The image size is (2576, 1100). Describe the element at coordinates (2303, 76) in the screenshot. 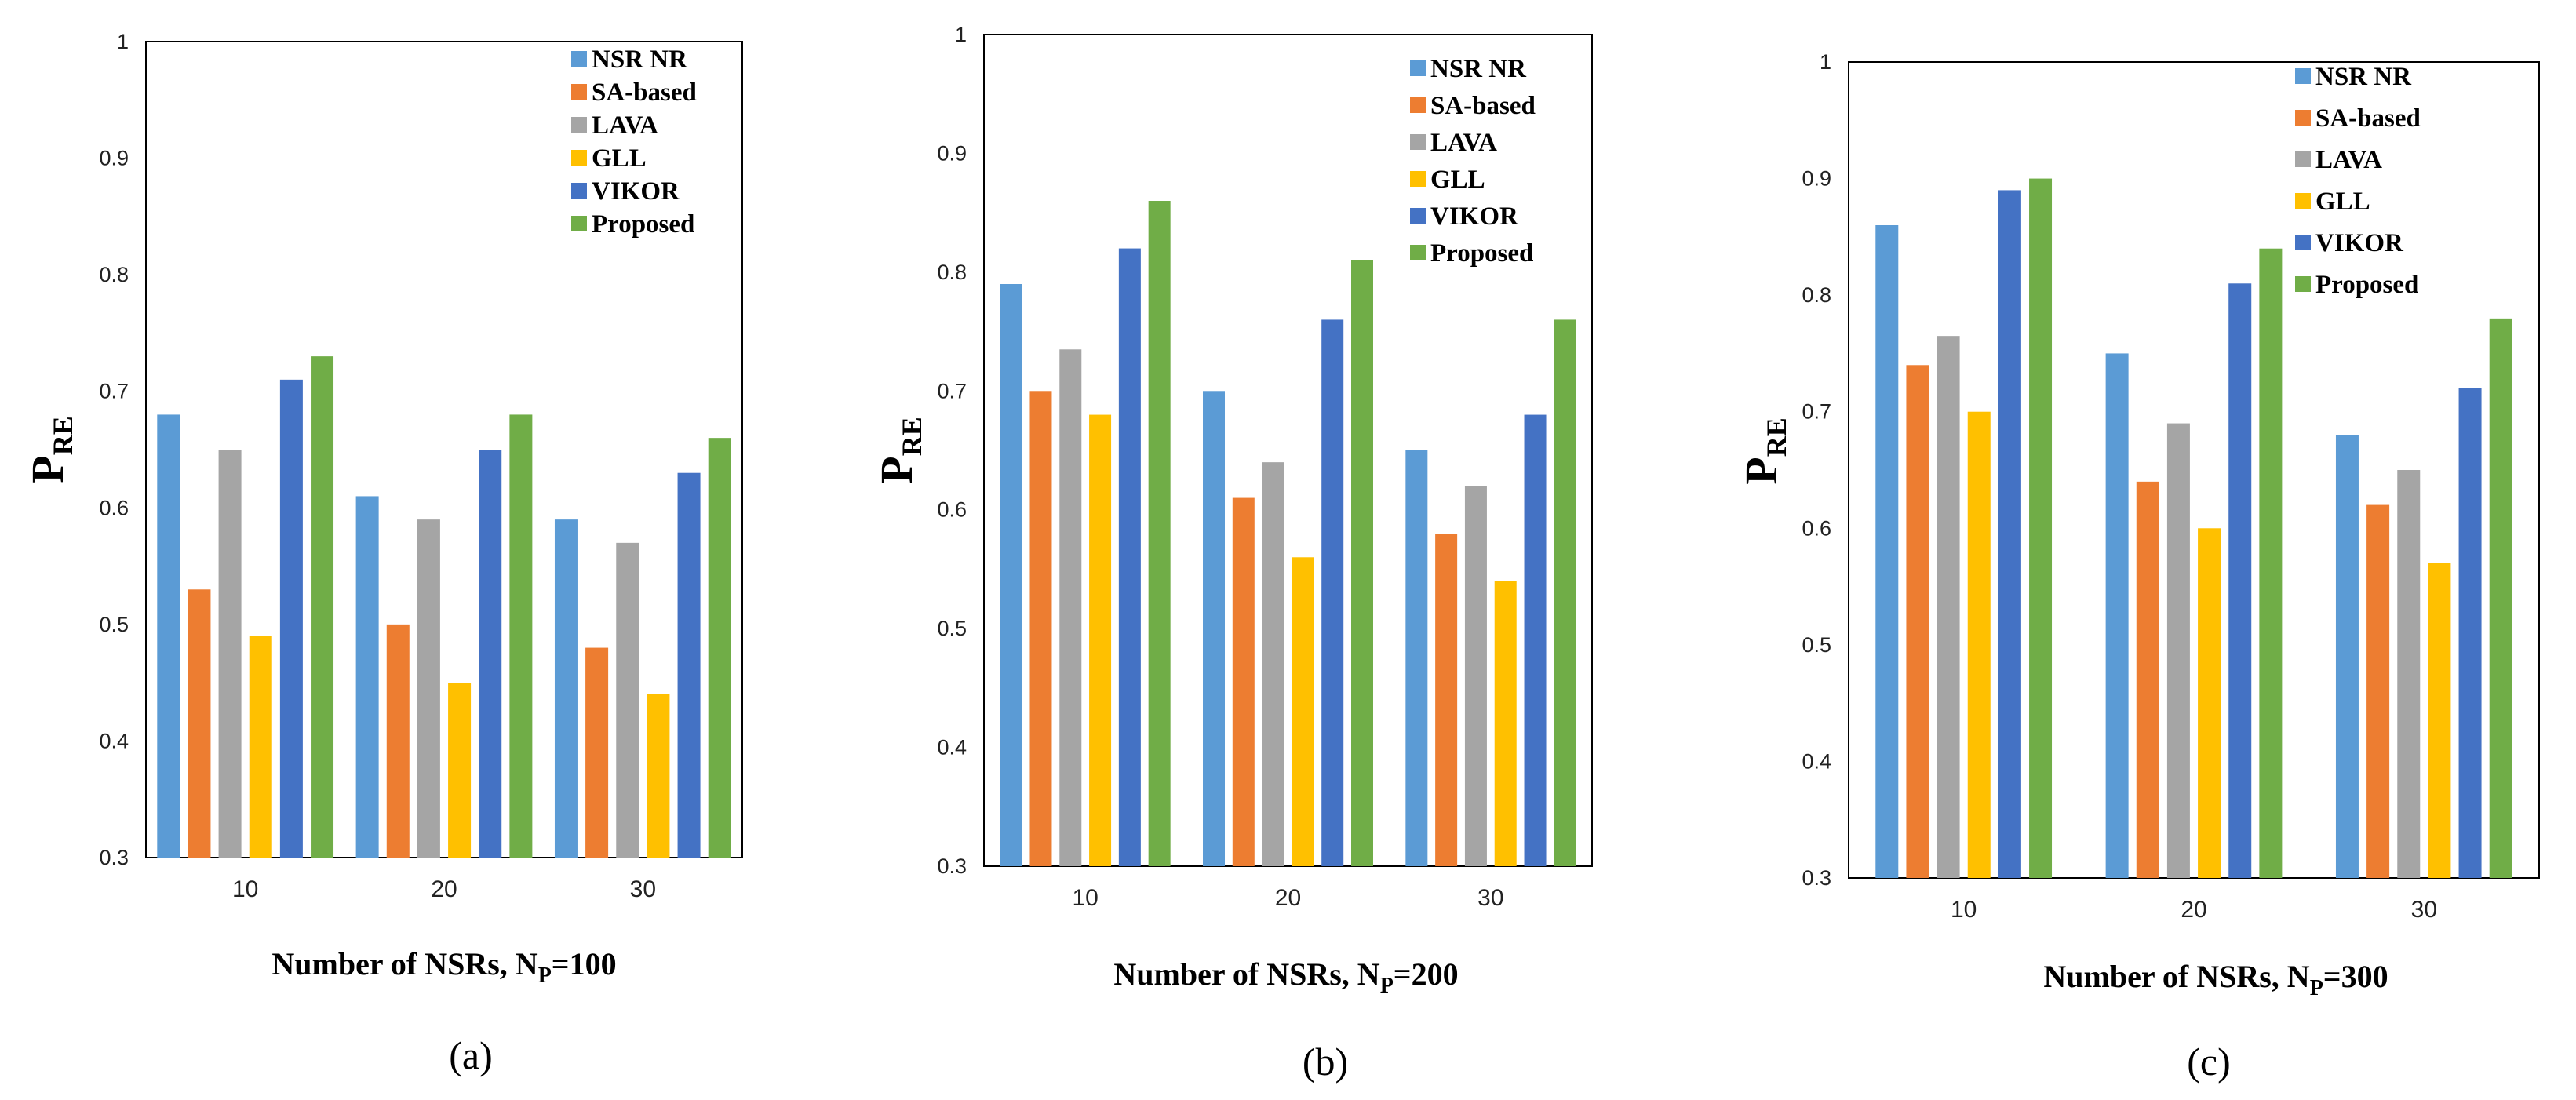

I see `legend-swatch-nsr-nr` at that location.